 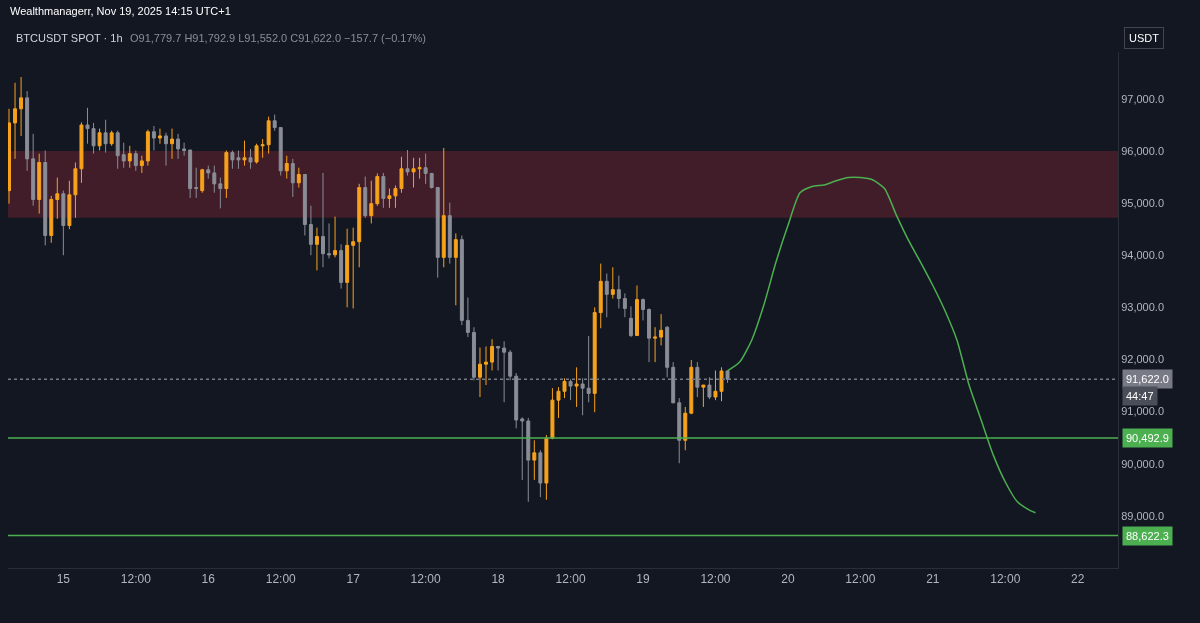 I want to click on y-tick-label: 96,000.0, so click(x=1143, y=150).